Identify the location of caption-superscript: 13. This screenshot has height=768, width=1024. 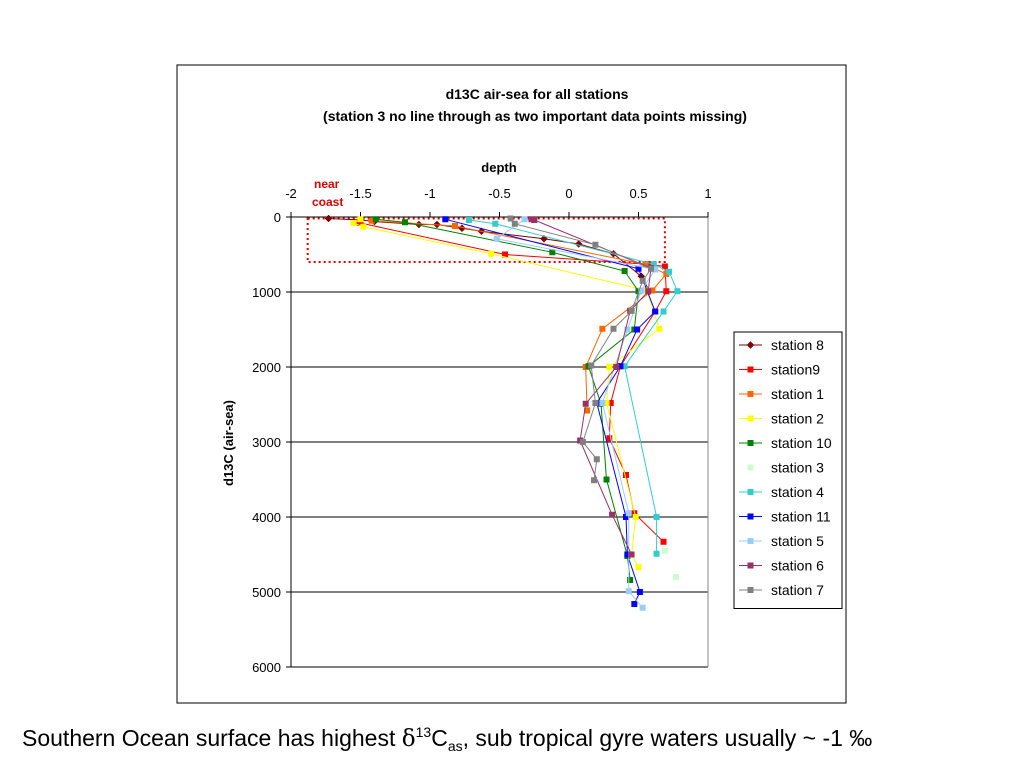
(423, 732).